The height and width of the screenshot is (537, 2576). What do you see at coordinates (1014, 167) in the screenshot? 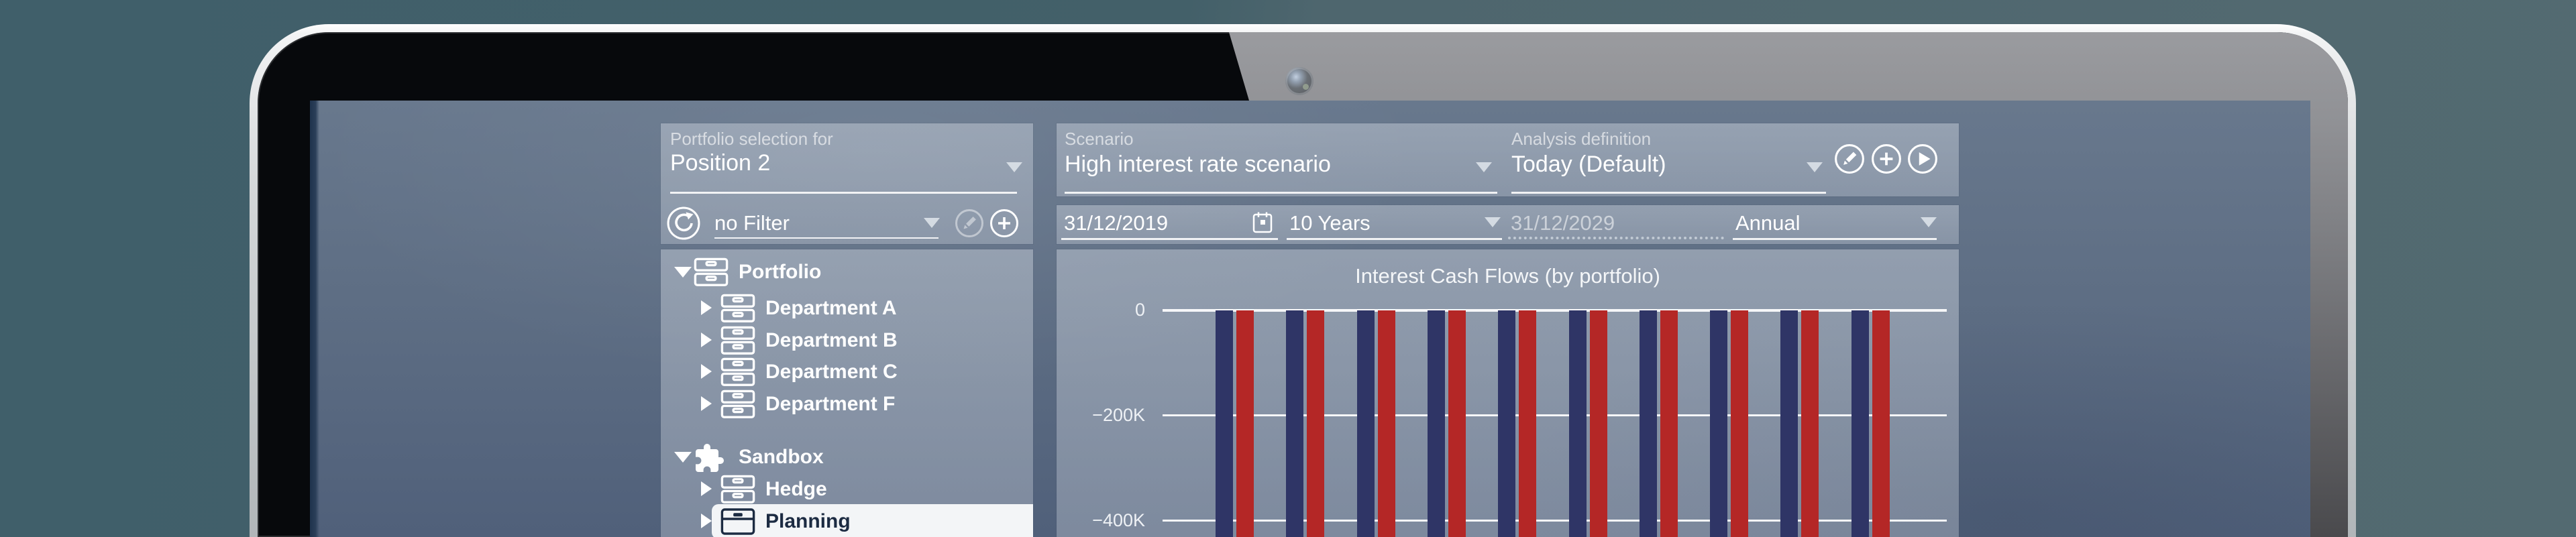
I see `position-dropdown-caret-icon` at bounding box center [1014, 167].